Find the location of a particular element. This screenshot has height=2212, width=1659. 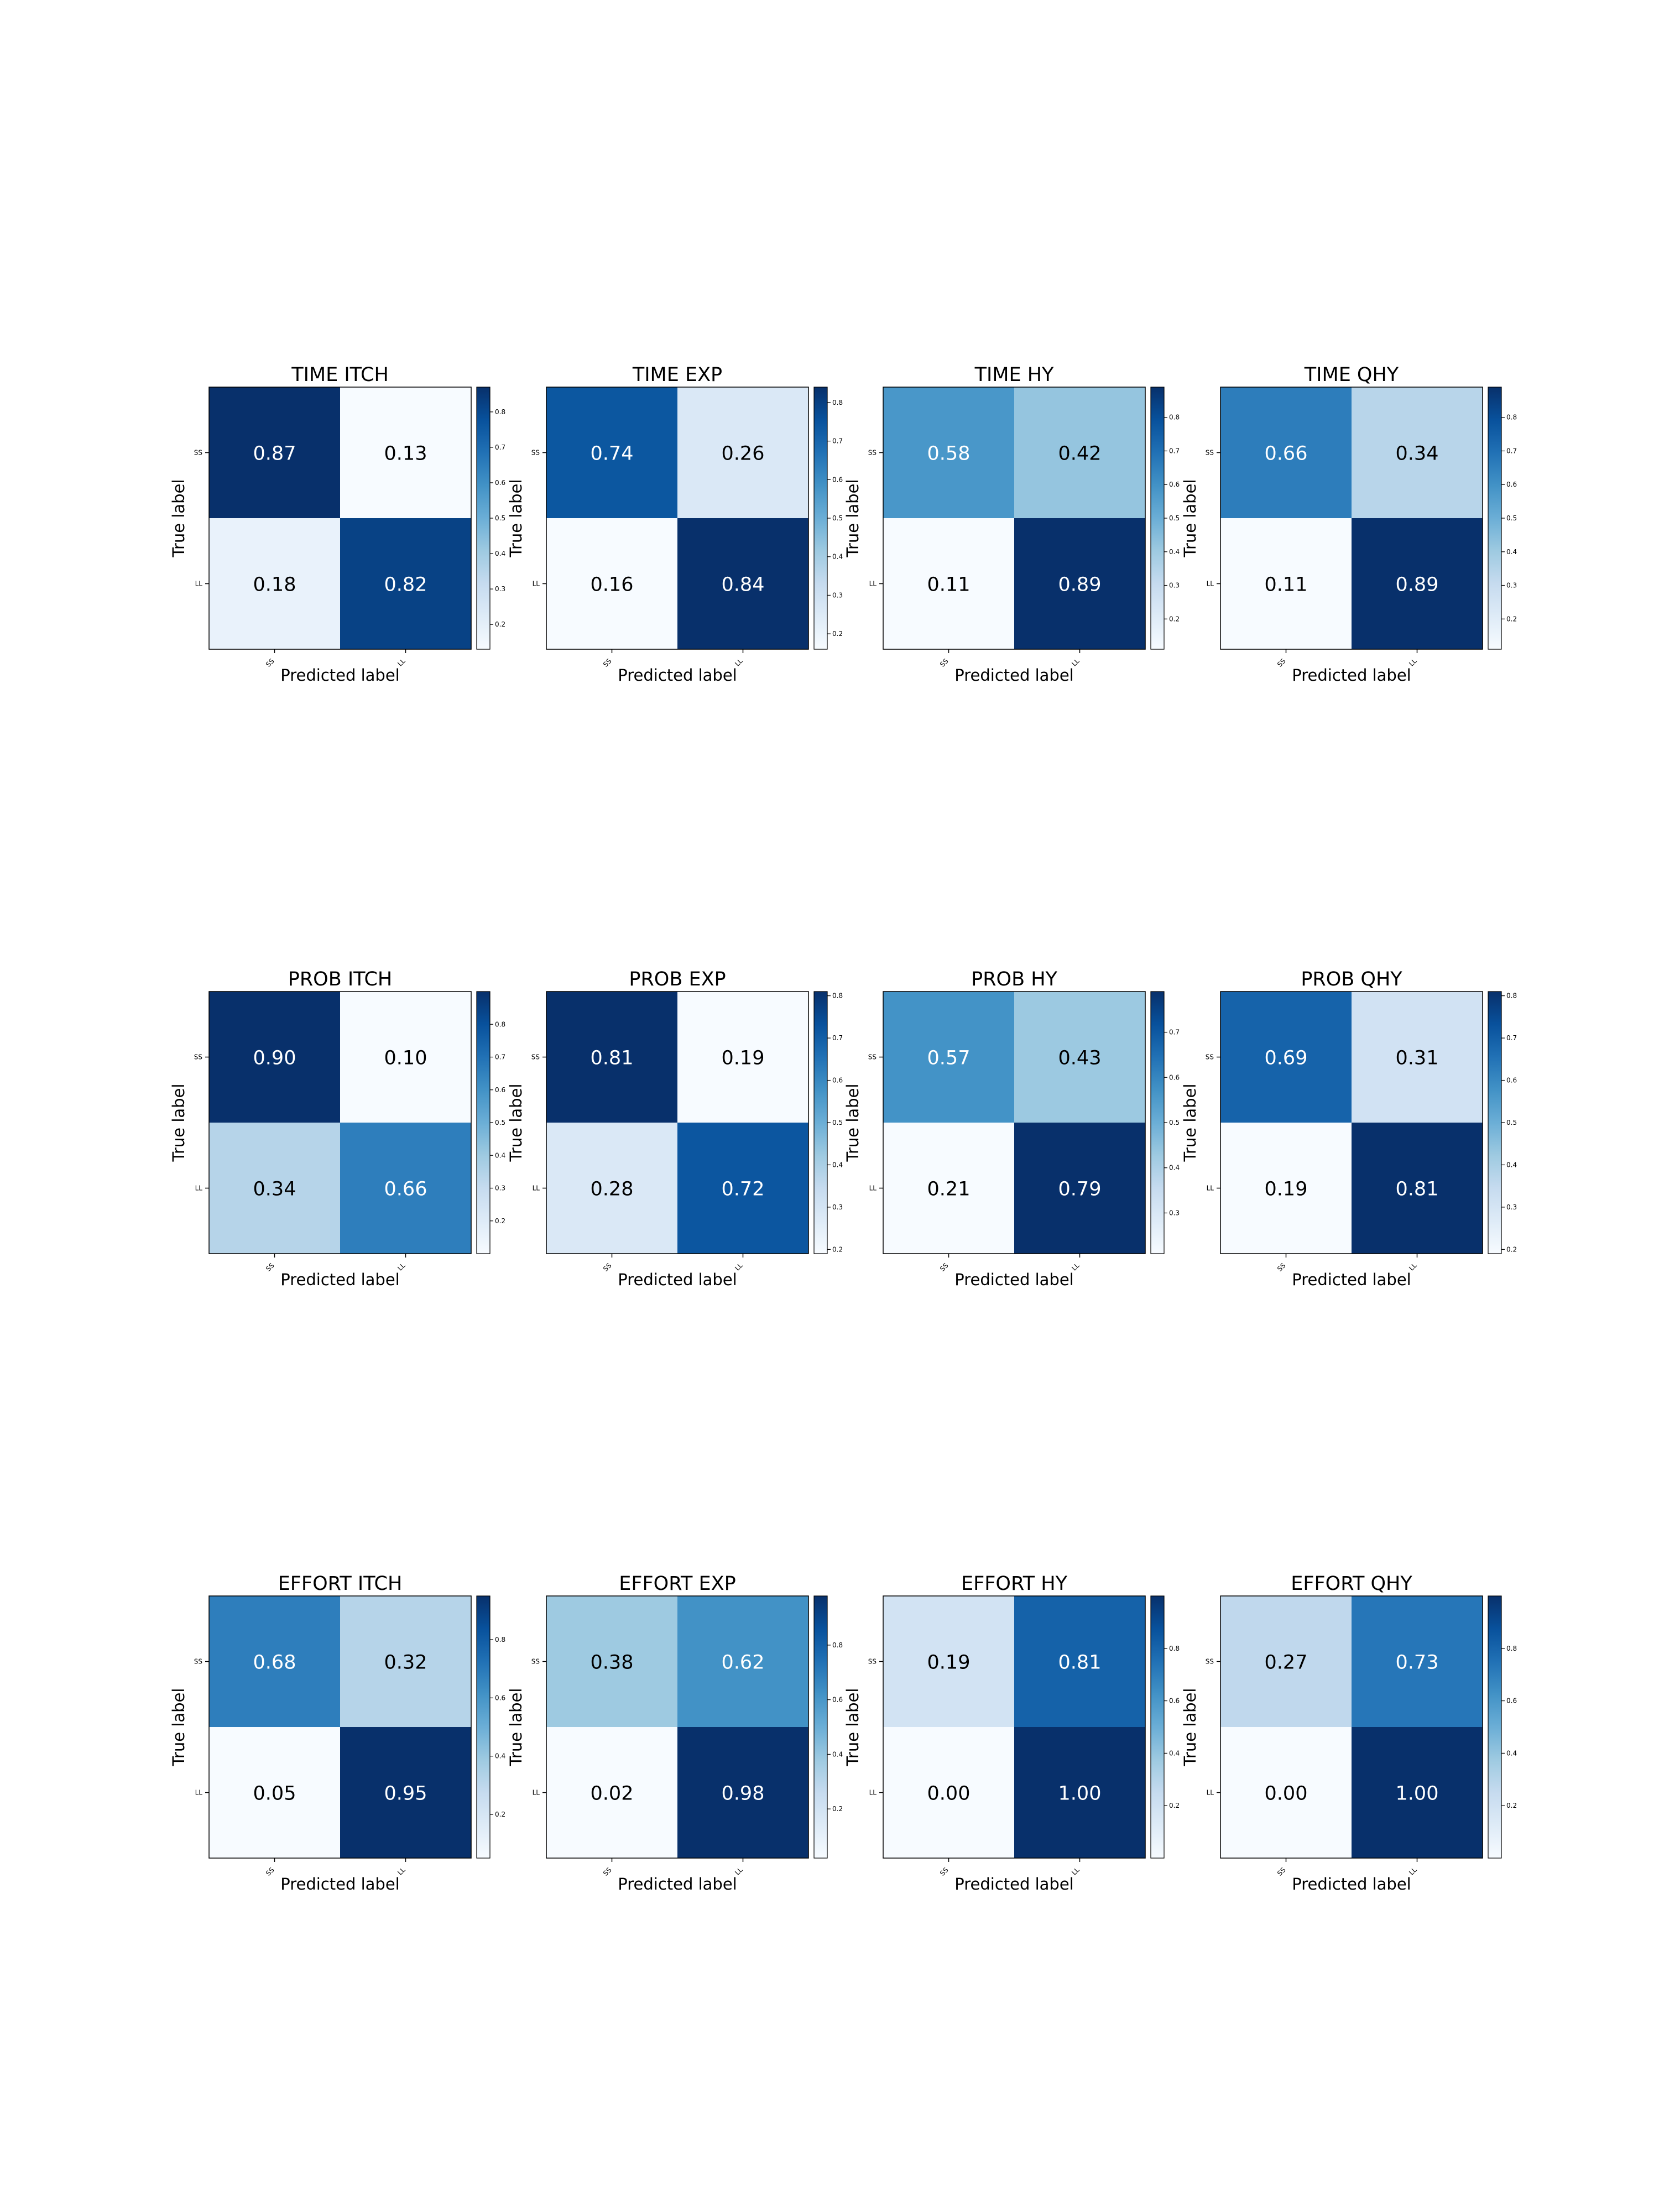

cell-value-label: 0.16 is located at coordinates (613, 585).